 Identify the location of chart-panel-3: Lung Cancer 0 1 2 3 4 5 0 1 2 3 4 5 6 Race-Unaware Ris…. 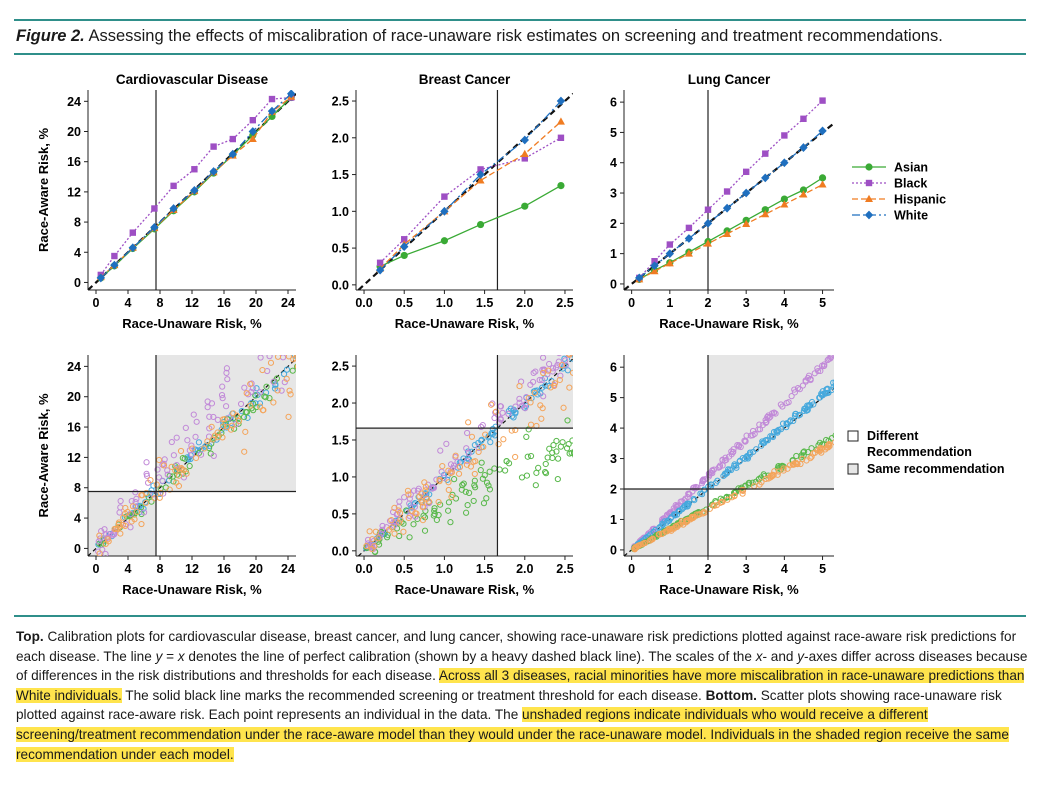
(722, 201).